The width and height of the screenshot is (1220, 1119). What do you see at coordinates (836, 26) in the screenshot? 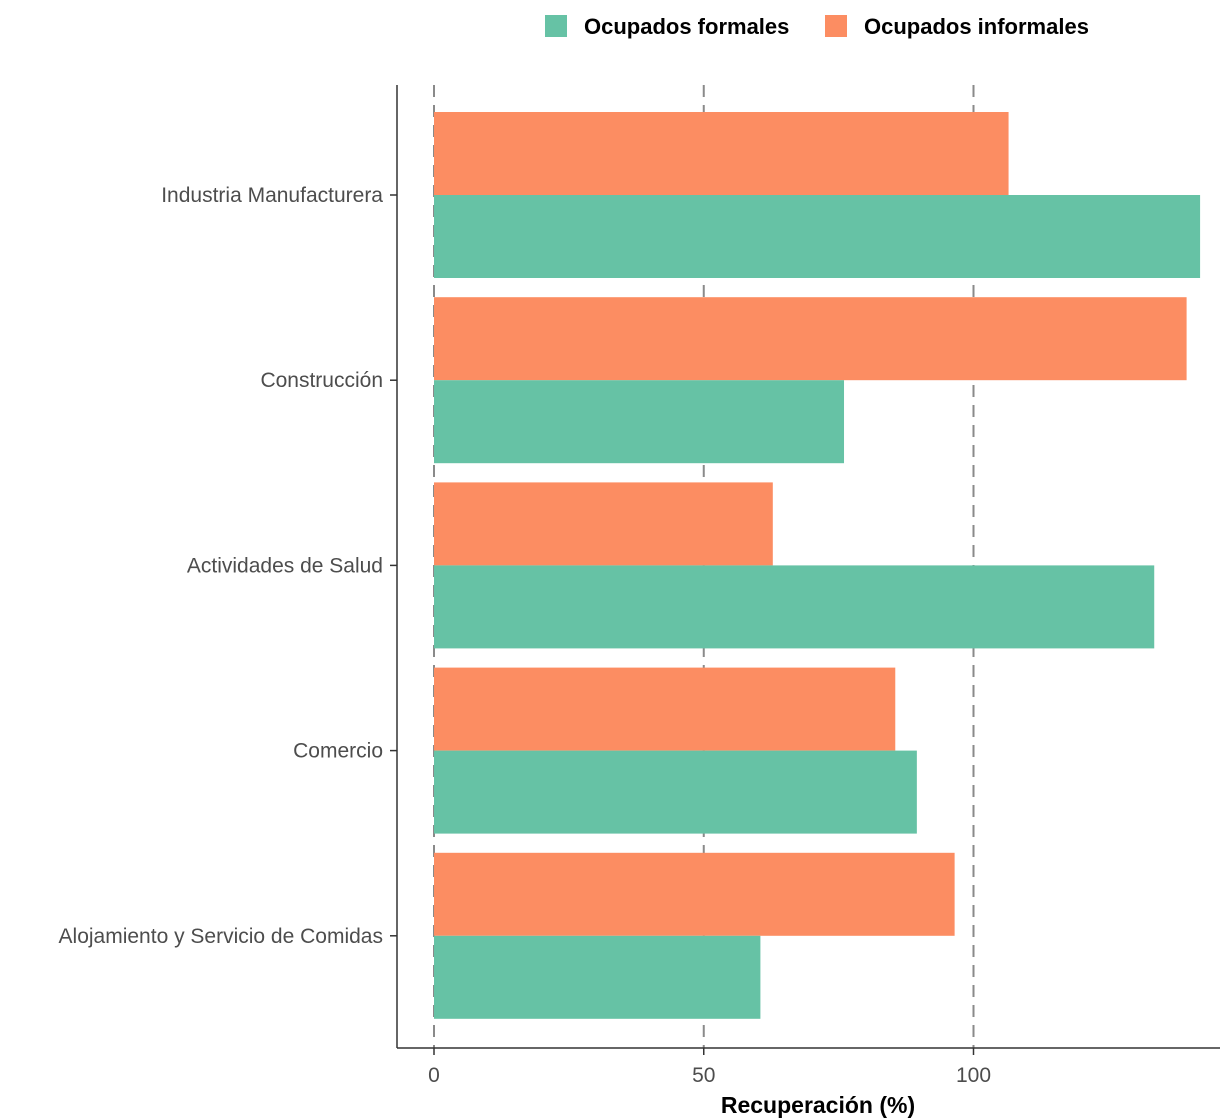
I see `legend-swatch-informal` at bounding box center [836, 26].